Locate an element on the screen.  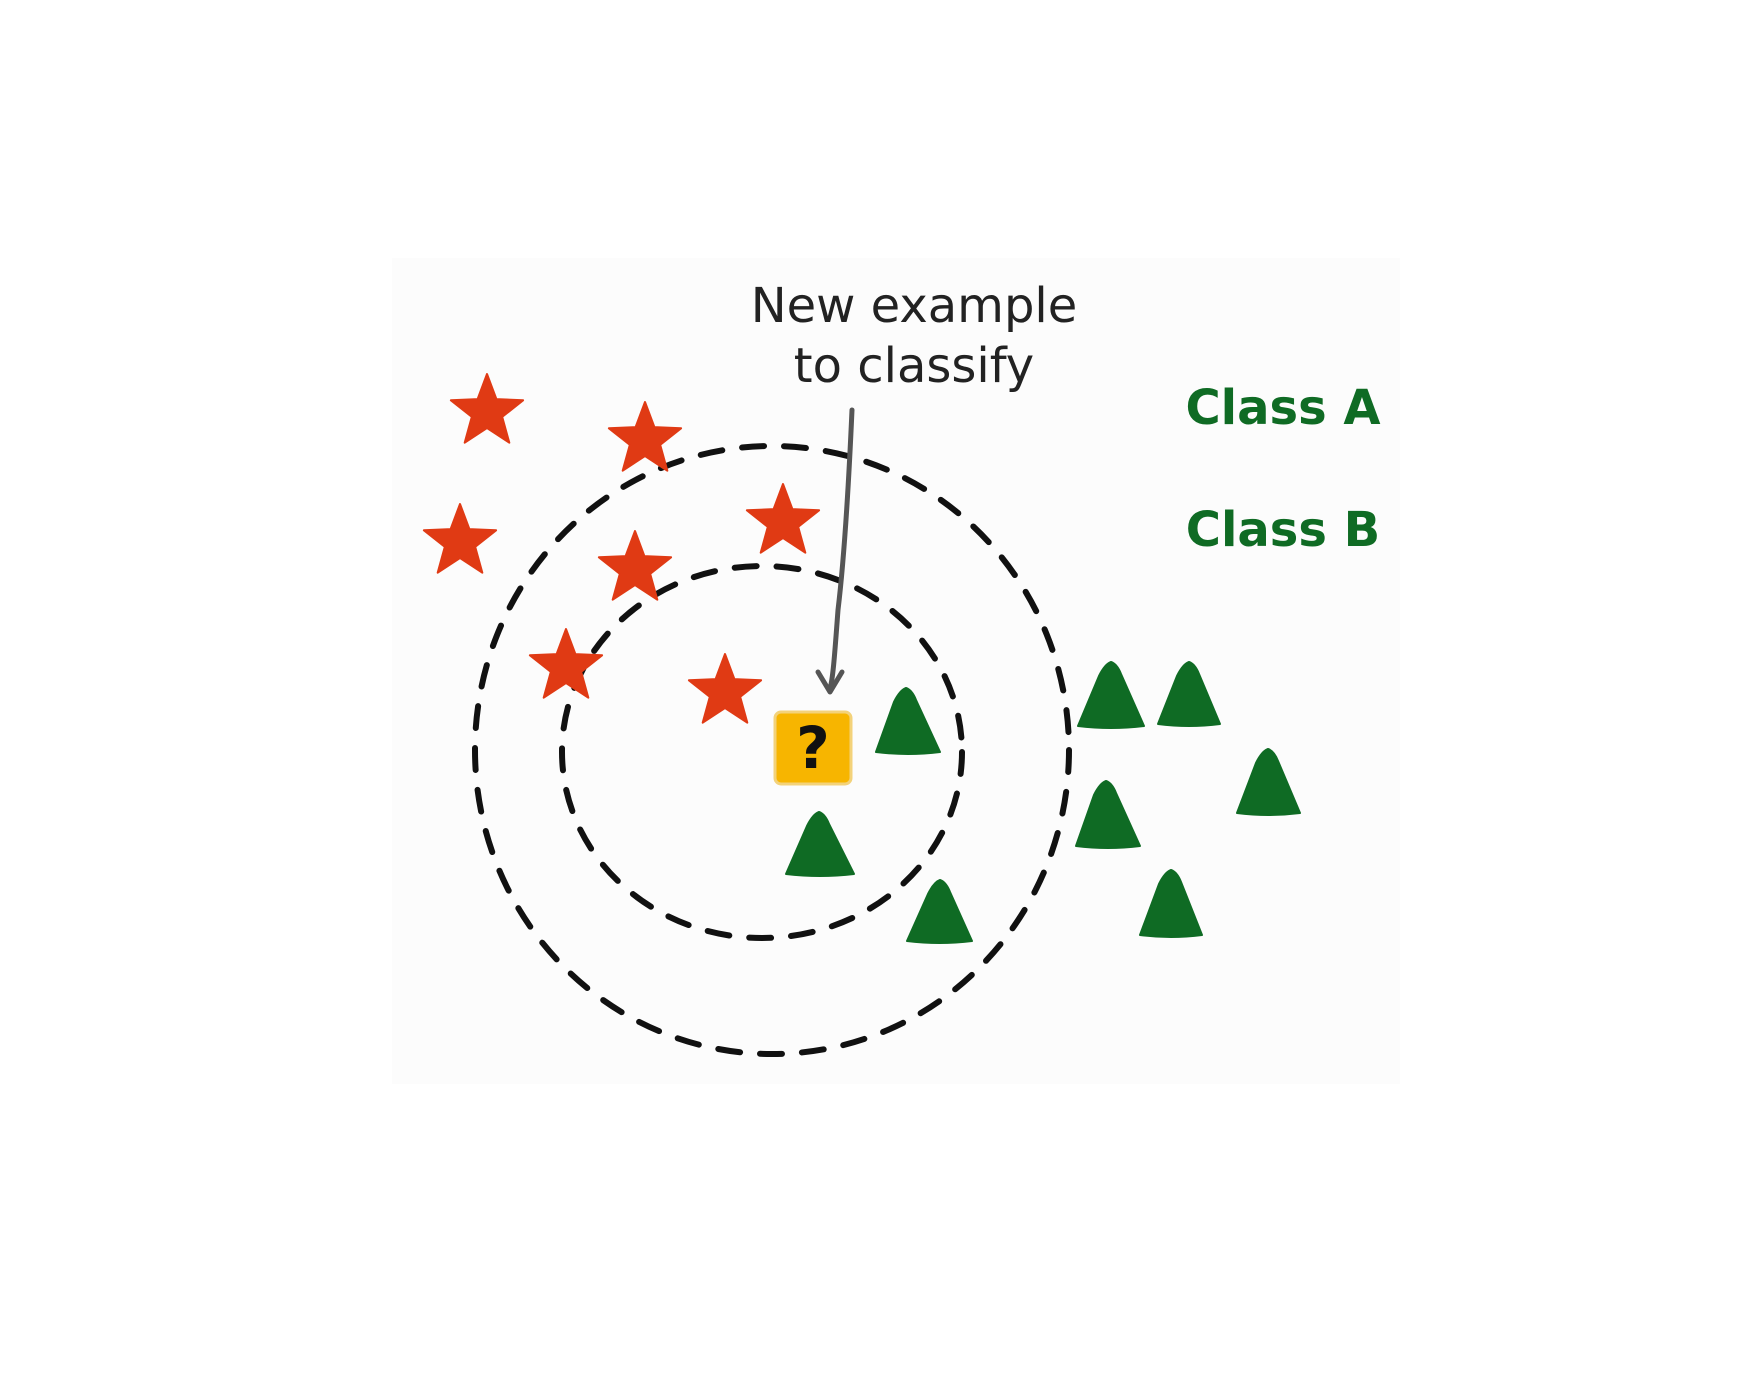
class-a-points is located at coordinates (621, 548).